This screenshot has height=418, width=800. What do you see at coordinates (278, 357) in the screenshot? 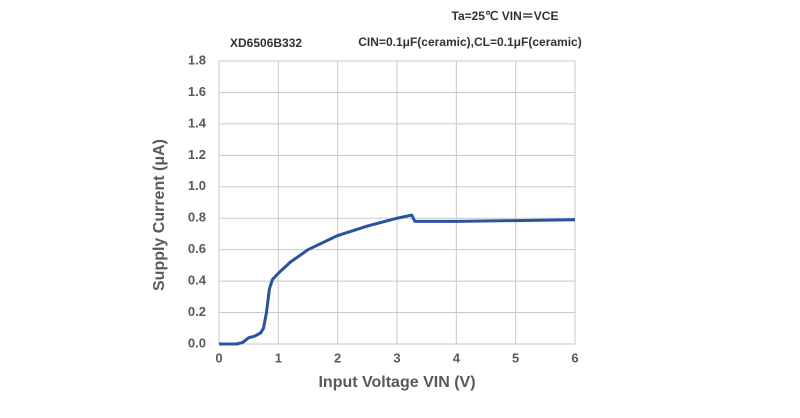
I see `x-tick-label: 1` at bounding box center [278, 357].